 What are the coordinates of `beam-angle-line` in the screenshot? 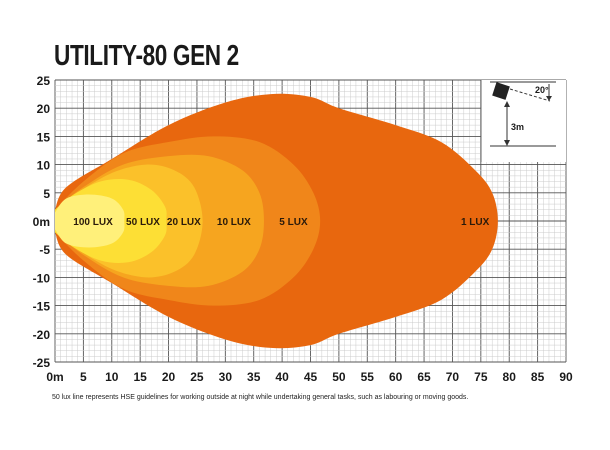 It's located at (530, 95).